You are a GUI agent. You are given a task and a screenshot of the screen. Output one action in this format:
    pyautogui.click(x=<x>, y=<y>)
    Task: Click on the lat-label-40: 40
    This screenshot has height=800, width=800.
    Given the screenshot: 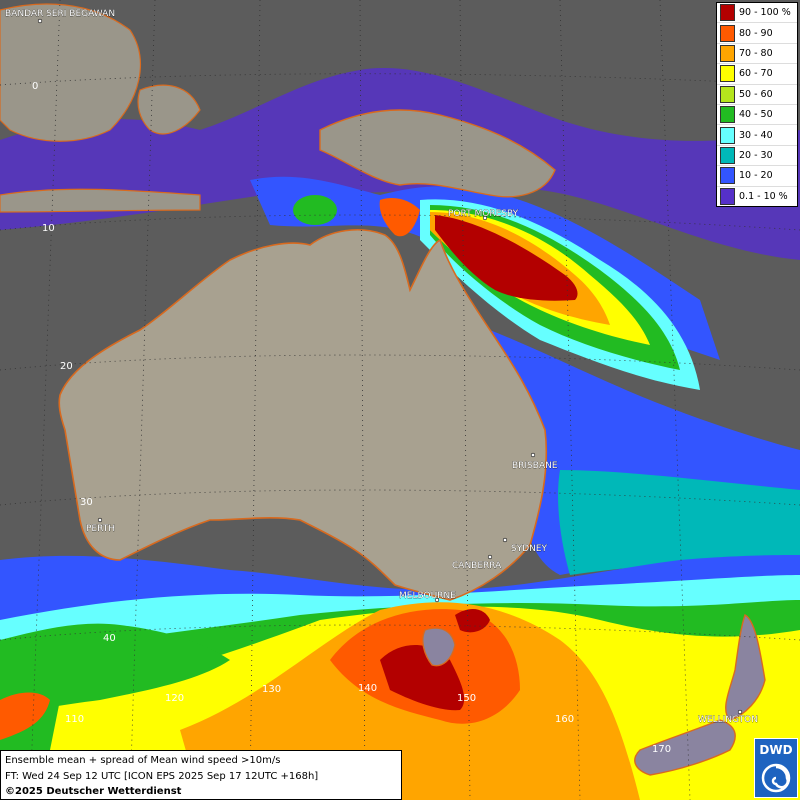 What is the action you would take?
    pyautogui.click(x=109, y=638)
    